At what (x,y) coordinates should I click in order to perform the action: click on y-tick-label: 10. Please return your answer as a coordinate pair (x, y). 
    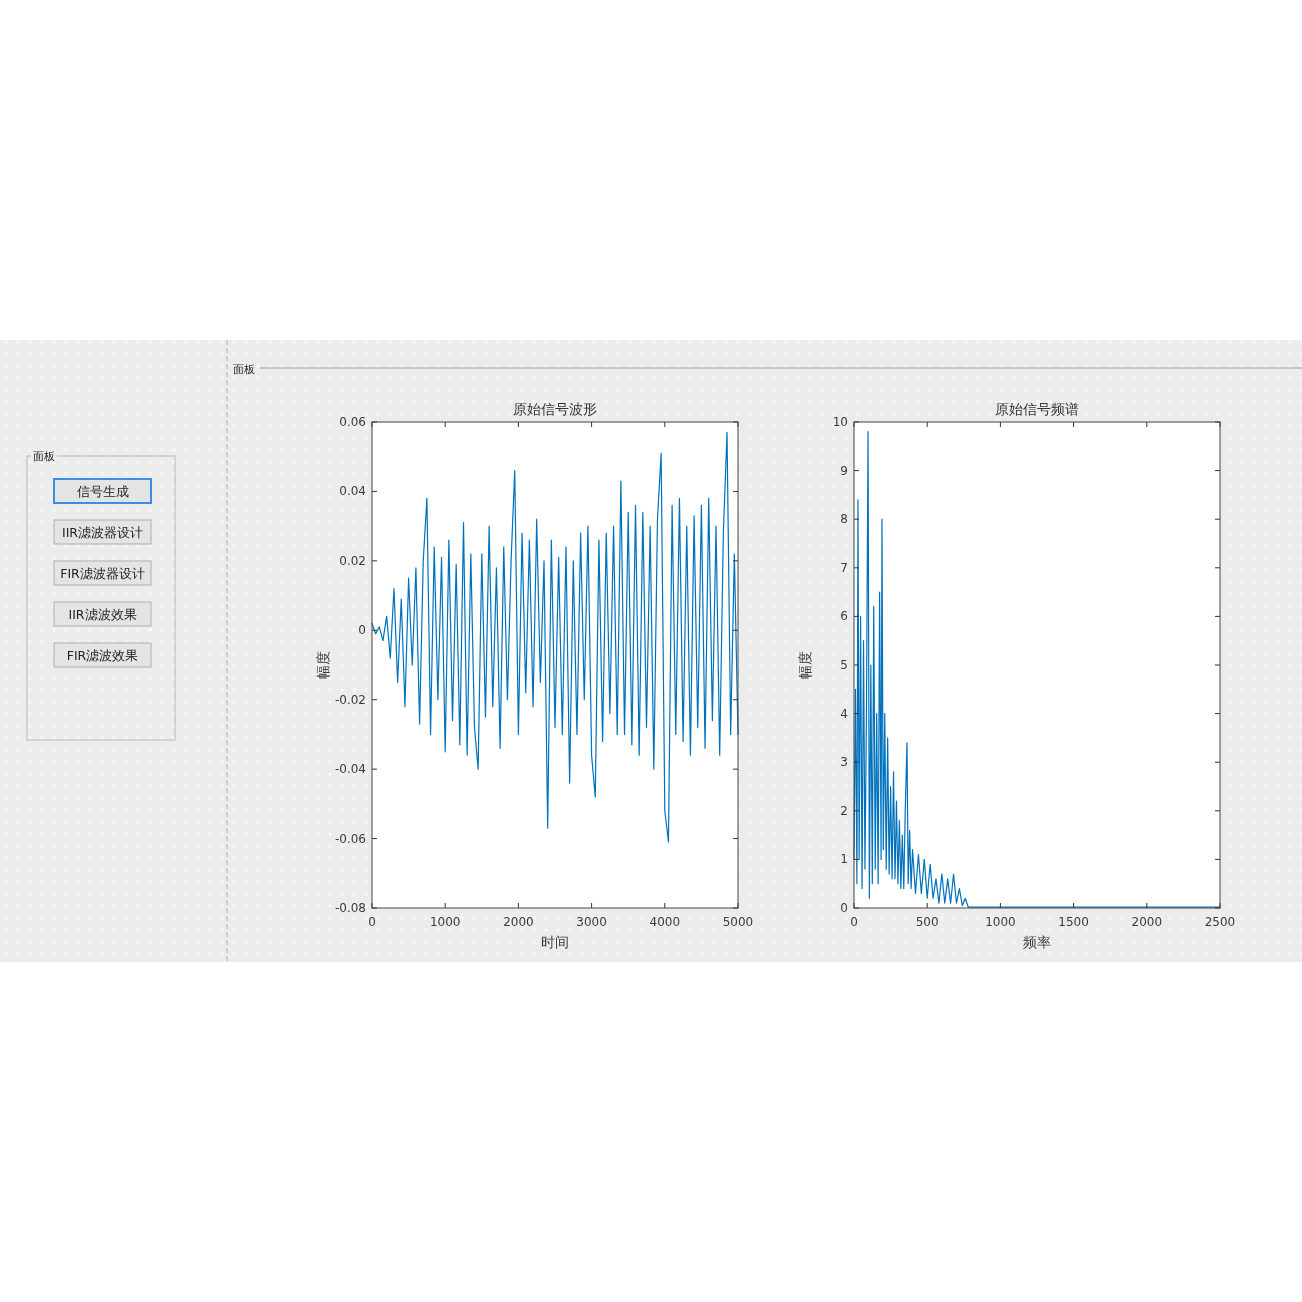
    Looking at the image, I should click on (840, 422).